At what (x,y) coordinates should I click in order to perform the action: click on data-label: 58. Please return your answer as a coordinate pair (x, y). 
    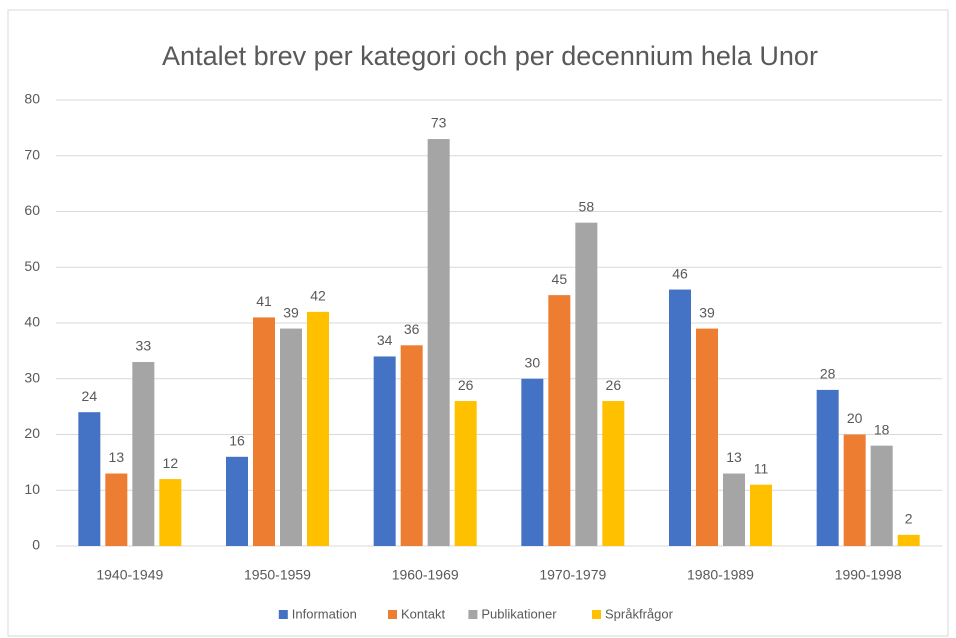
    Looking at the image, I should click on (587, 206).